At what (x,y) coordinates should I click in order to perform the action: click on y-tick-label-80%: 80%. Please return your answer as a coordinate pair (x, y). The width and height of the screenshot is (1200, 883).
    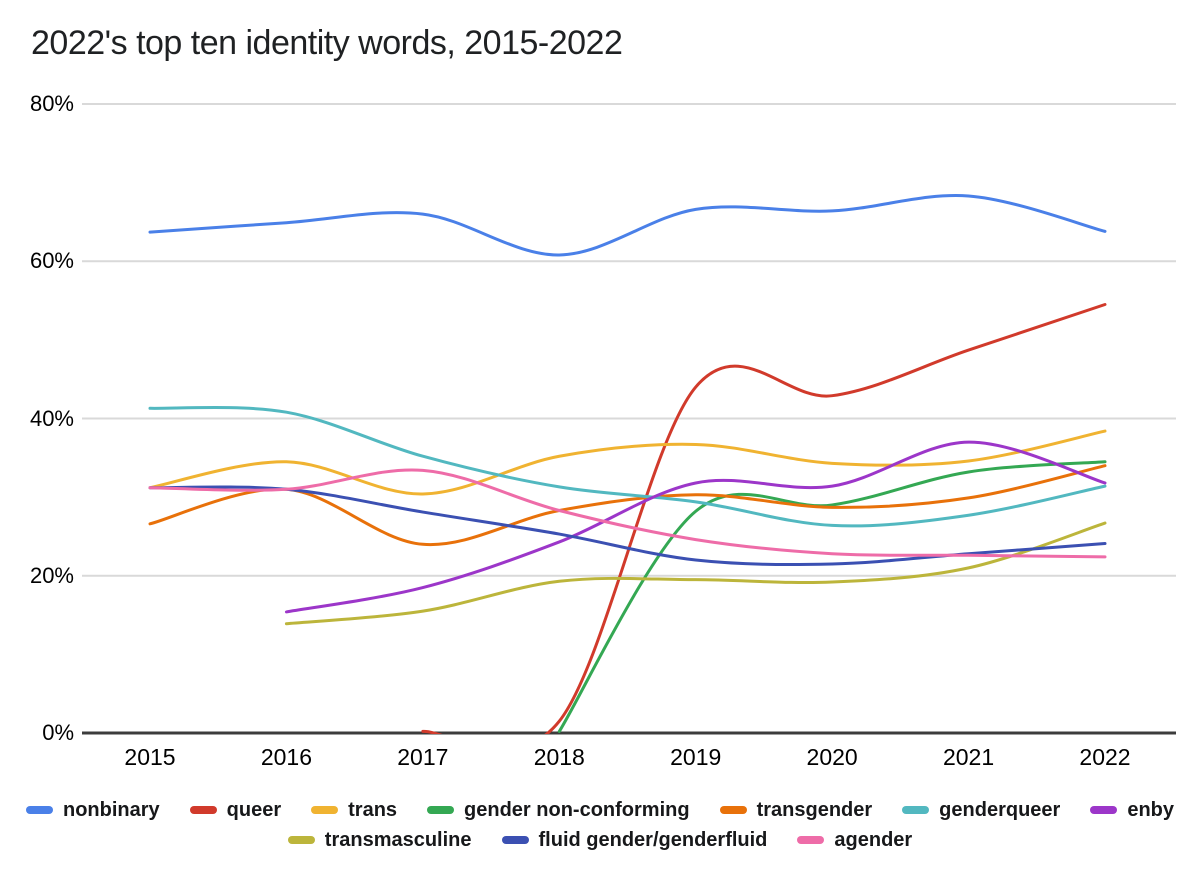
    Looking at the image, I should click on (51, 103).